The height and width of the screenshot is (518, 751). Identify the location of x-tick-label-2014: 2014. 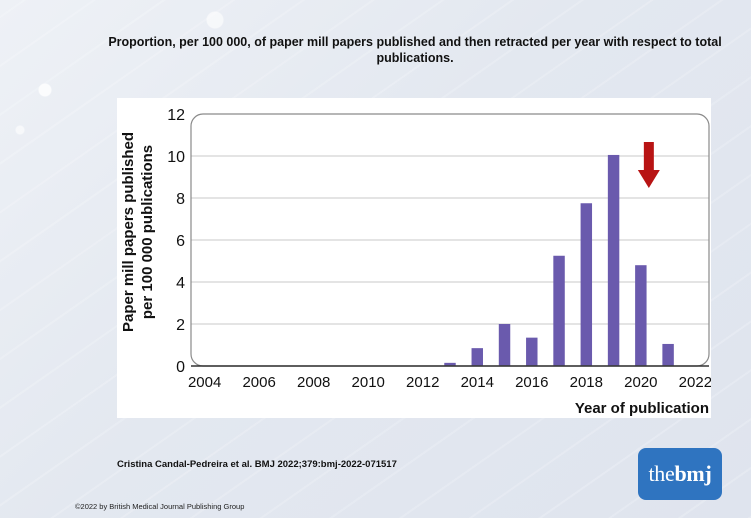
(477, 382).